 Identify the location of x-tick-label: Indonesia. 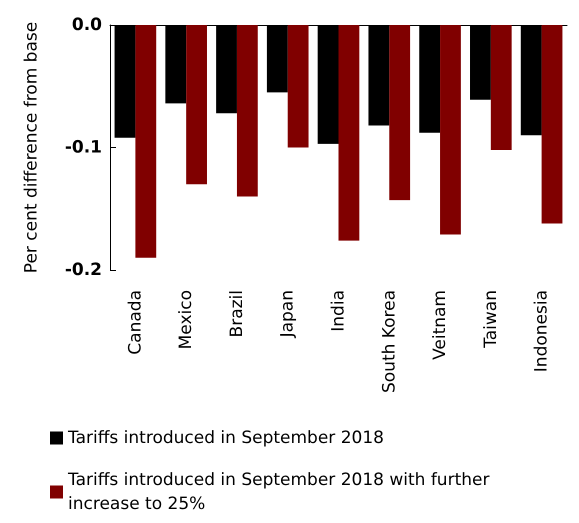
(542, 331).